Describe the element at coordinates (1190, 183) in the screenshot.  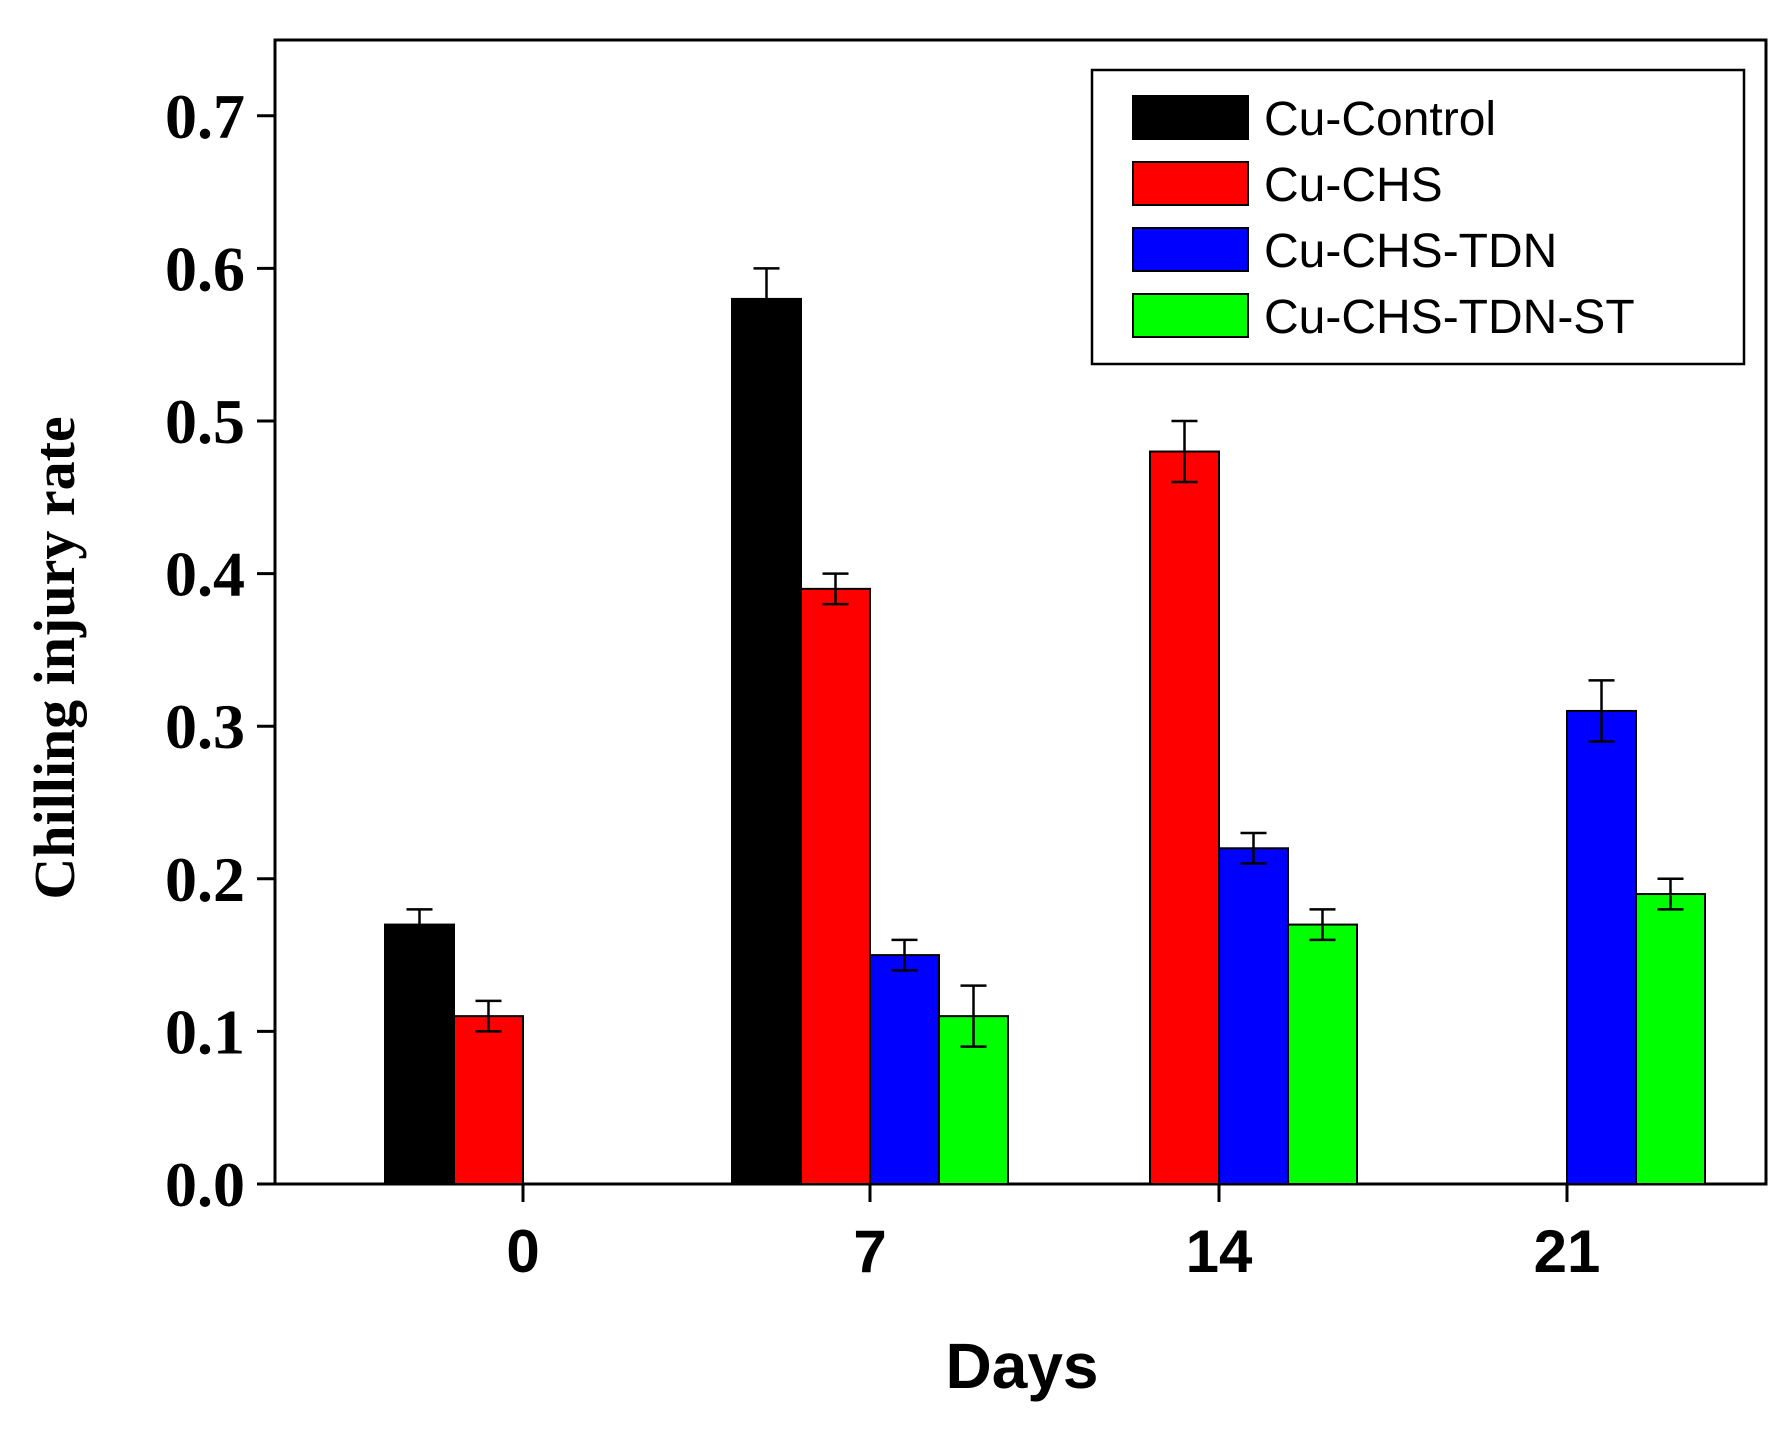
I see `legend-swatch-cu-chs` at that location.